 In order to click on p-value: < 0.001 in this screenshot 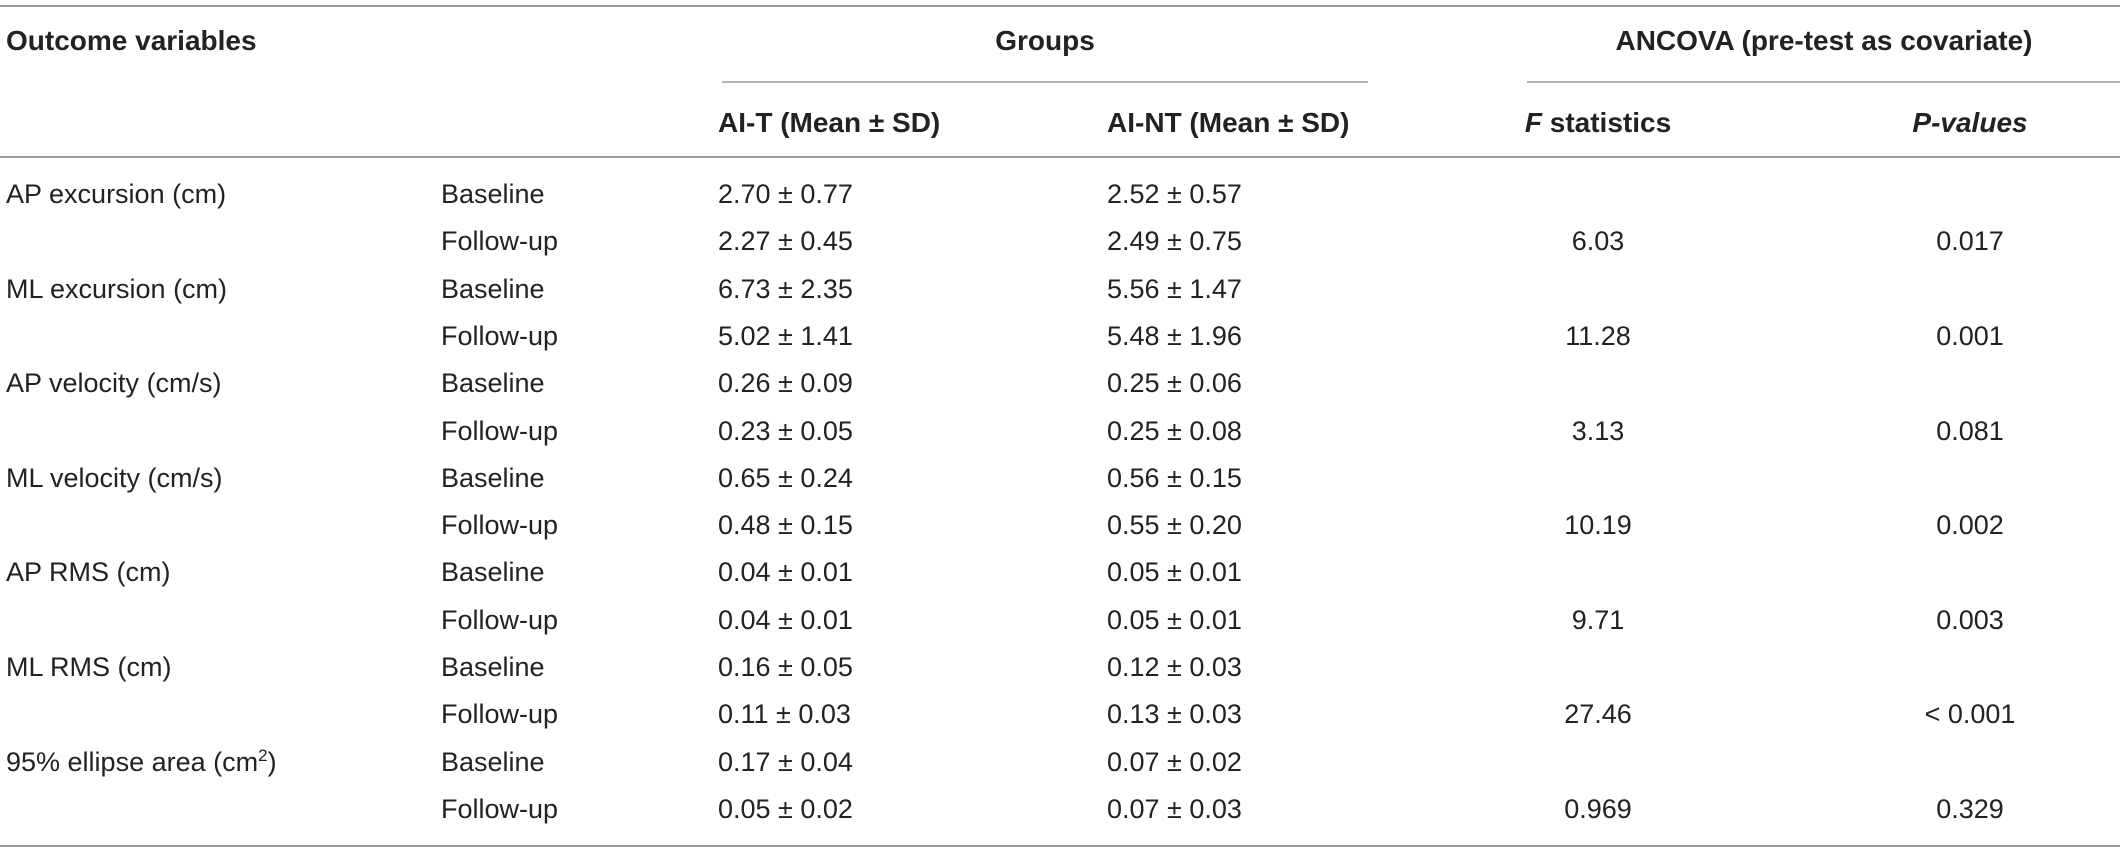, I will do `click(1970, 714)`.